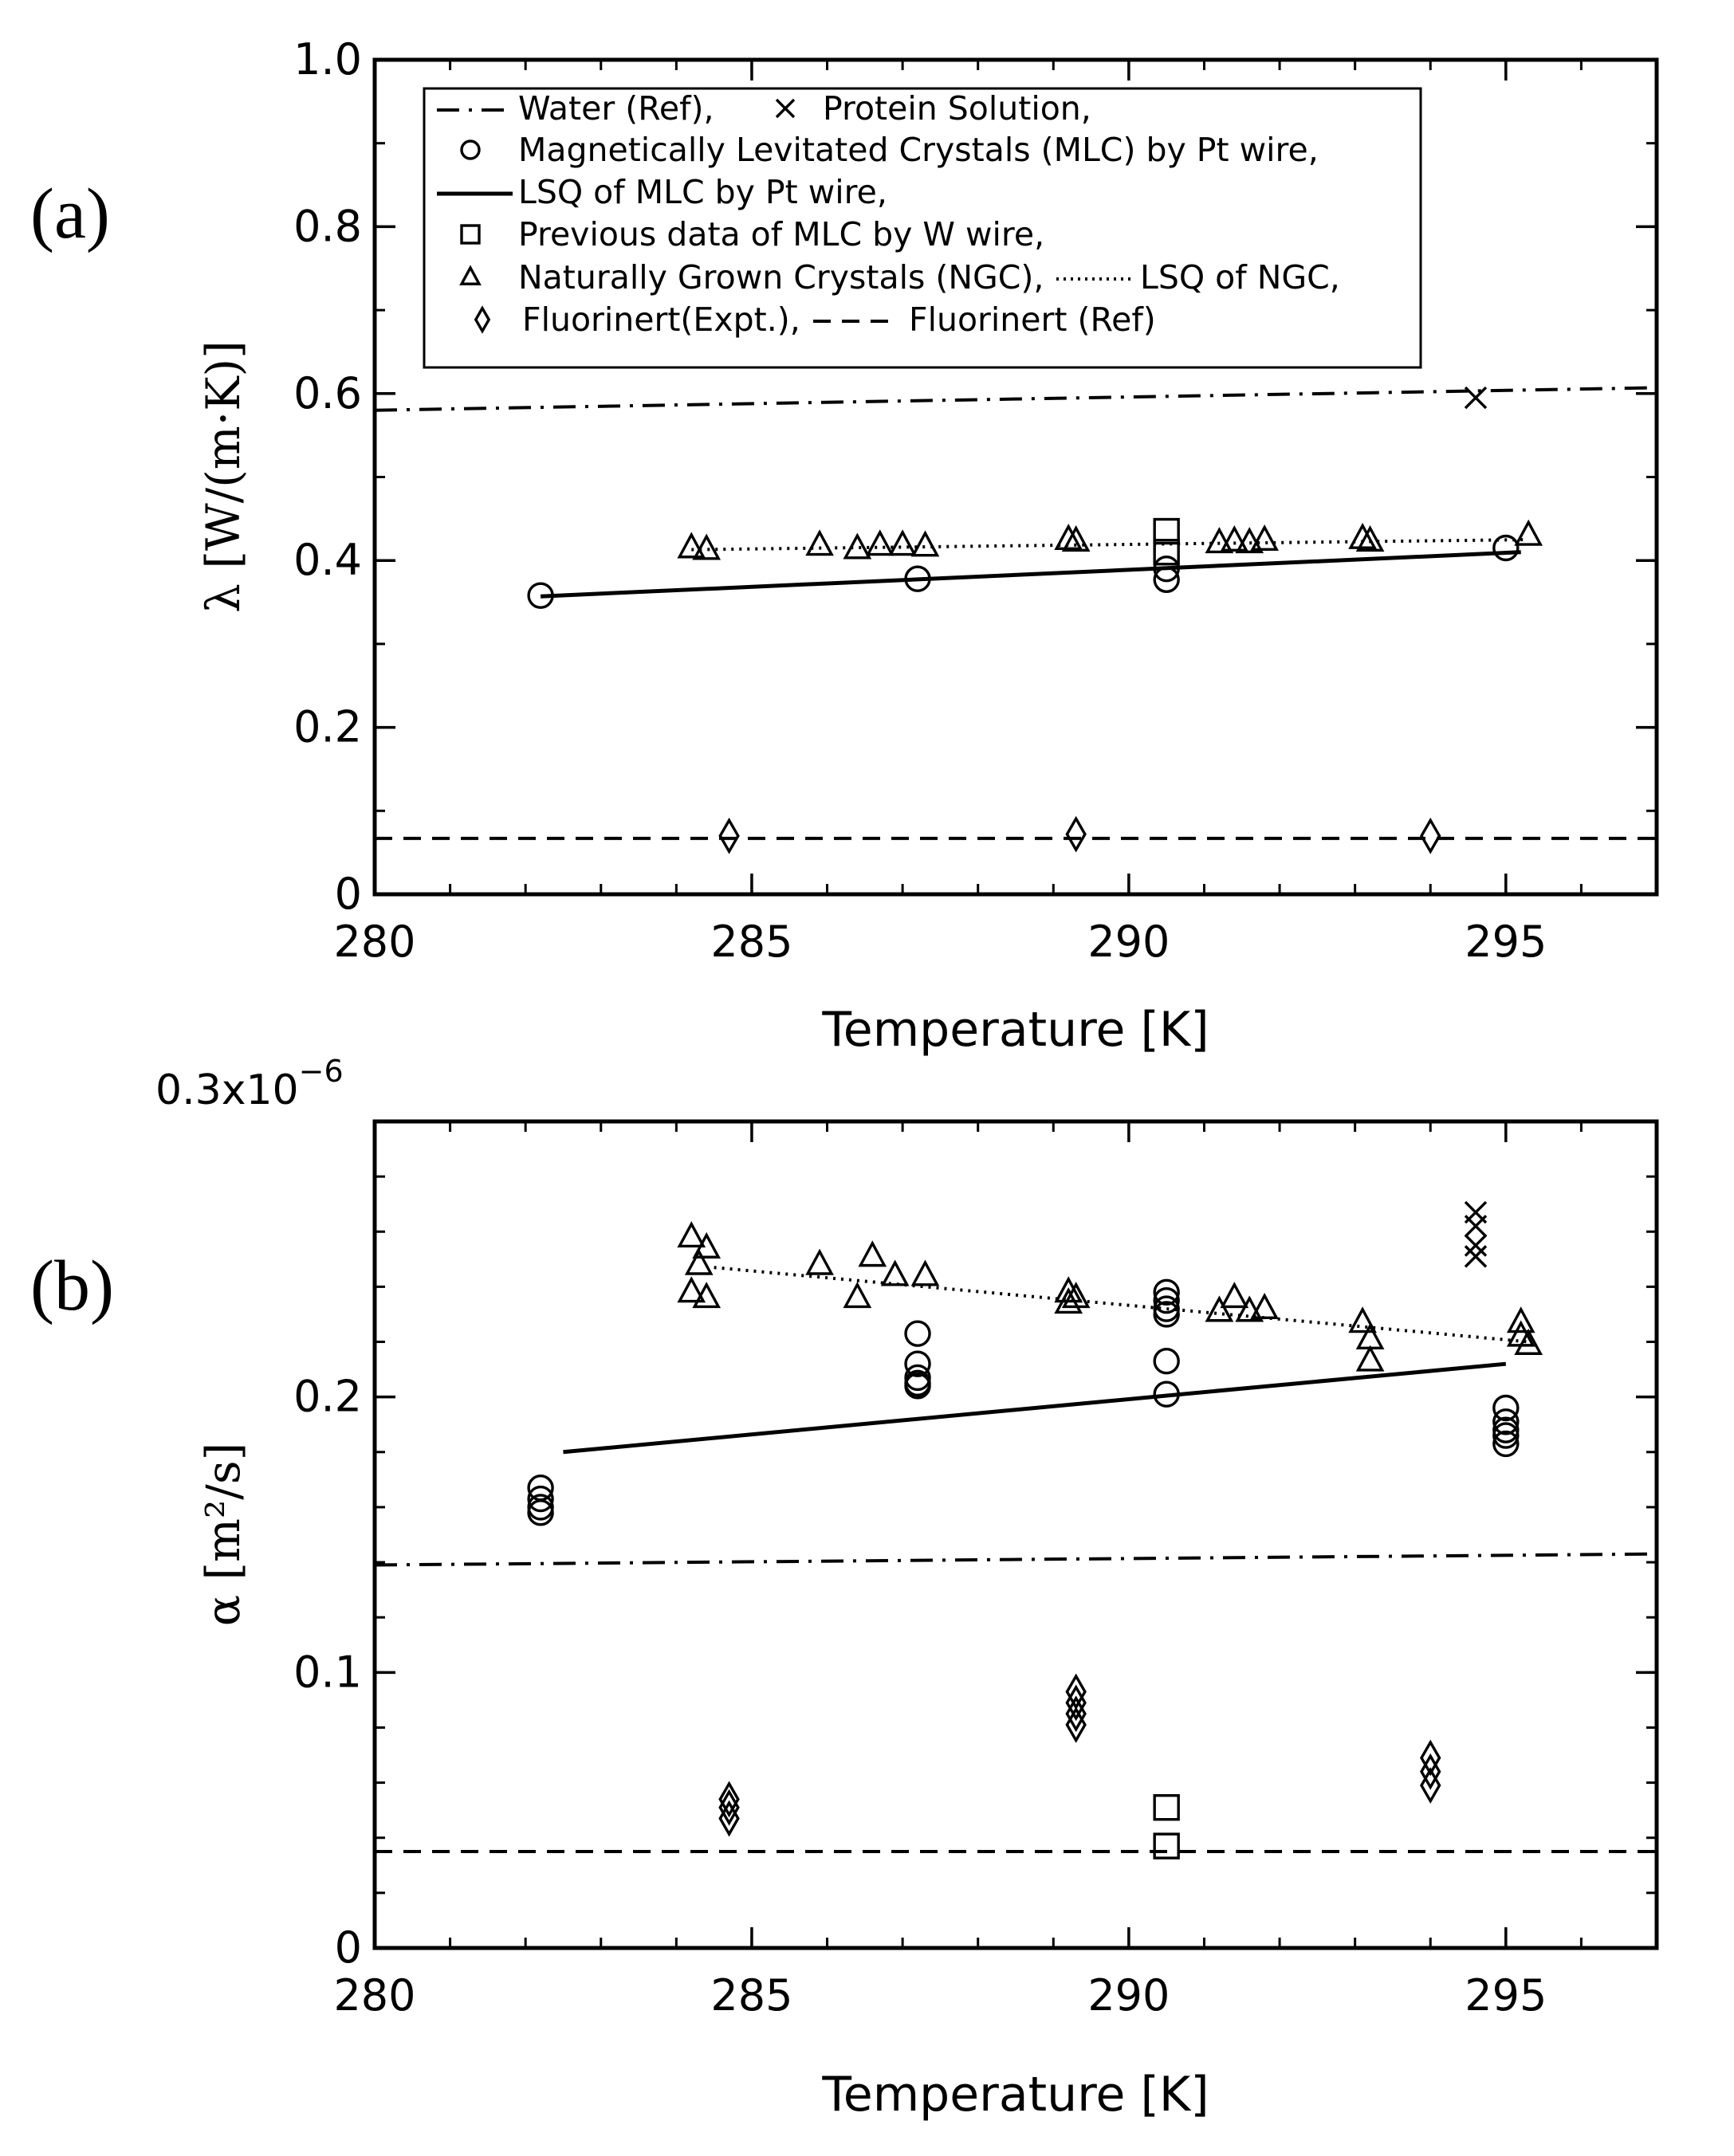 Image resolution: width=1734 pixels, height=2156 pixels. What do you see at coordinates (327, 727) in the screenshot?
I see `y-tick-label: 0.2` at bounding box center [327, 727].